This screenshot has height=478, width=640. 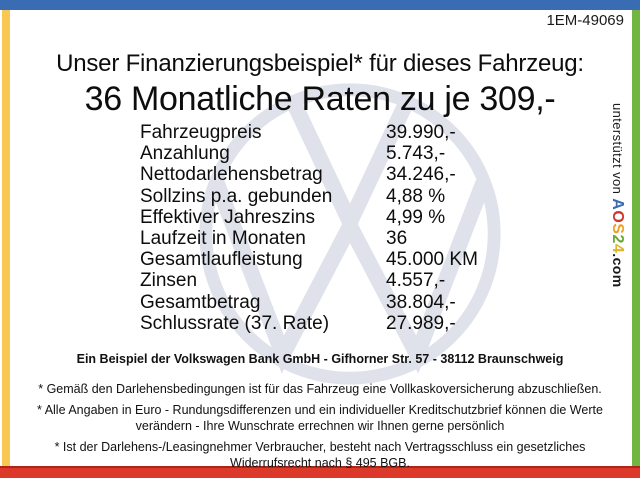 I want to click on row-value: 5.743,-, so click(x=416, y=154).